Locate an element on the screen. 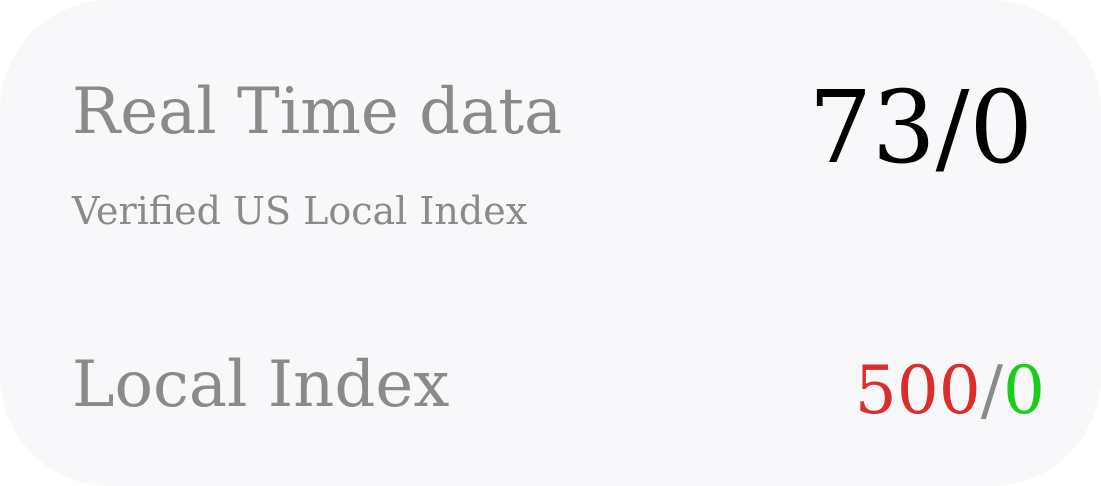 This screenshot has width=1101, height=486. local-index-label: Local Index is located at coordinates (261, 385).